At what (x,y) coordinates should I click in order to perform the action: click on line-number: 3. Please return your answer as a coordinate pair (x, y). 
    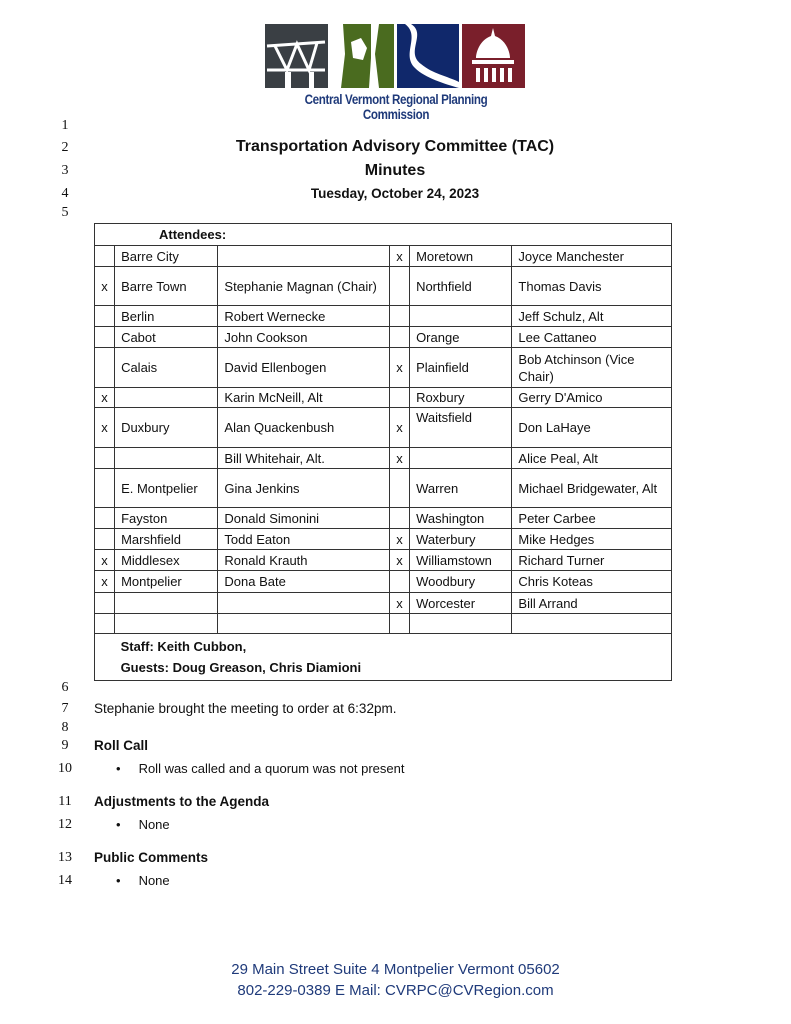
    Looking at the image, I should click on (65, 170).